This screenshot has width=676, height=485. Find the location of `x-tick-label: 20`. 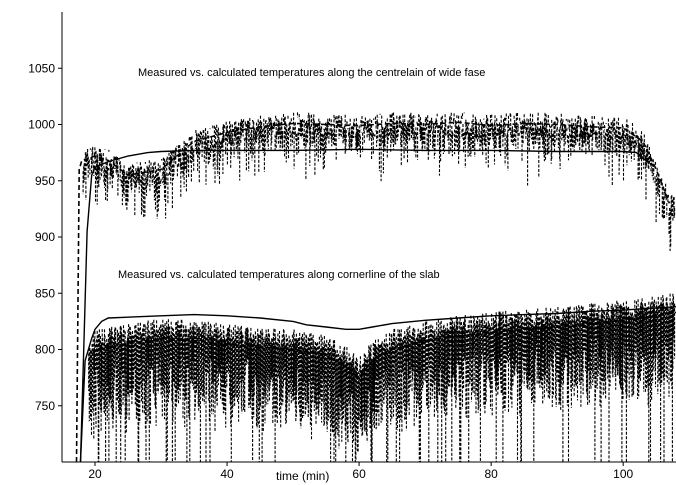

x-tick-label: 20 is located at coordinates (95, 474).